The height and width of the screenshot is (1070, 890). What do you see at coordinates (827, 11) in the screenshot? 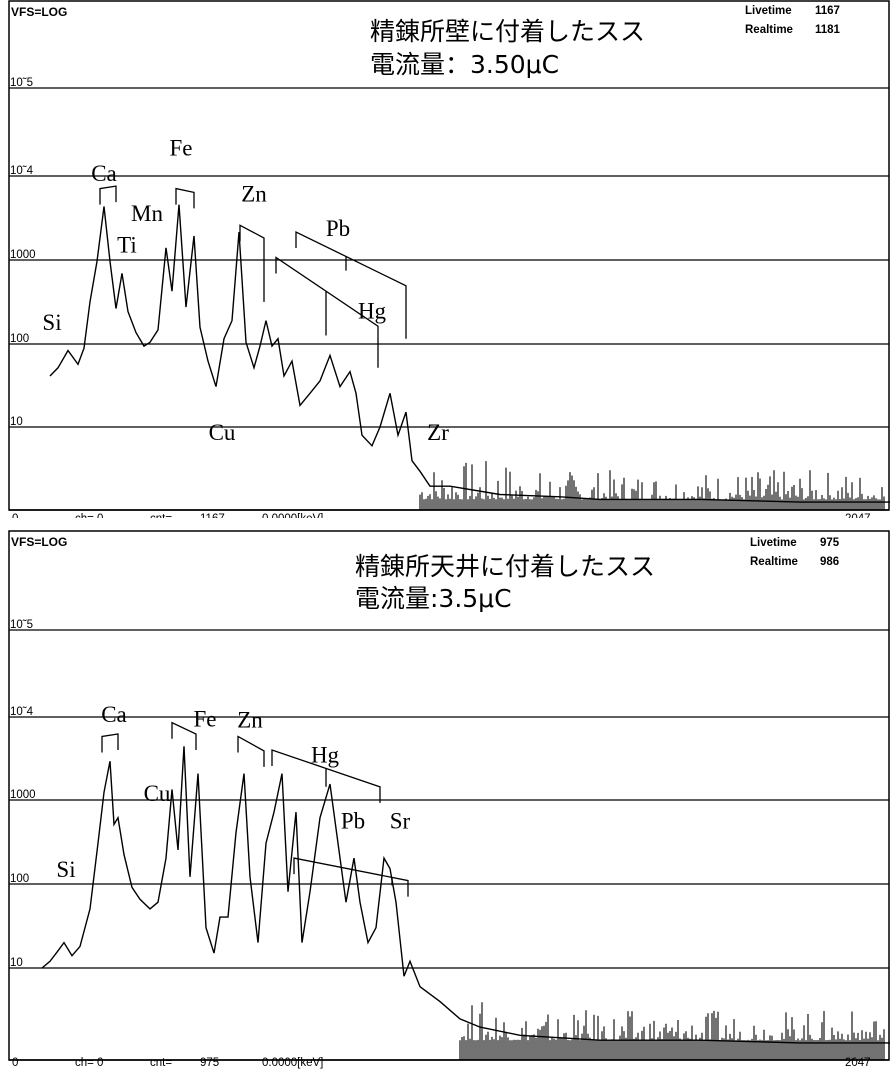
I see `livetime-value: 1167` at bounding box center [827, 11].